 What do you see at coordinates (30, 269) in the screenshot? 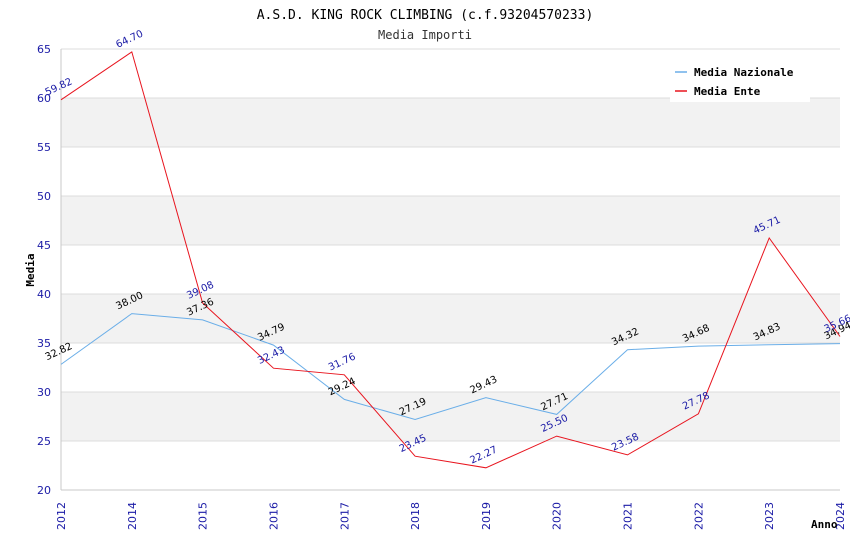
I see `y-axis-label: Media` at bounding box center [30, 269].